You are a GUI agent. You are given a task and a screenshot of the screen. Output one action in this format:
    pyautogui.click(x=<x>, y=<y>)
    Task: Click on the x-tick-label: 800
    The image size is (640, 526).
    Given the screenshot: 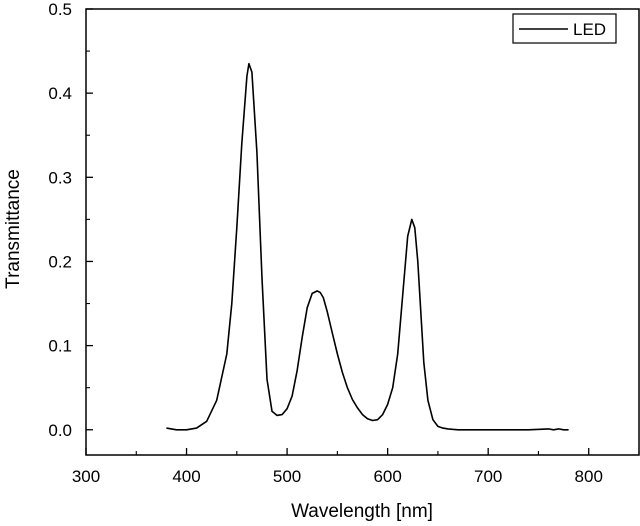 What is the action you would take?
    pyautogui.click(x=589, y=476)
    